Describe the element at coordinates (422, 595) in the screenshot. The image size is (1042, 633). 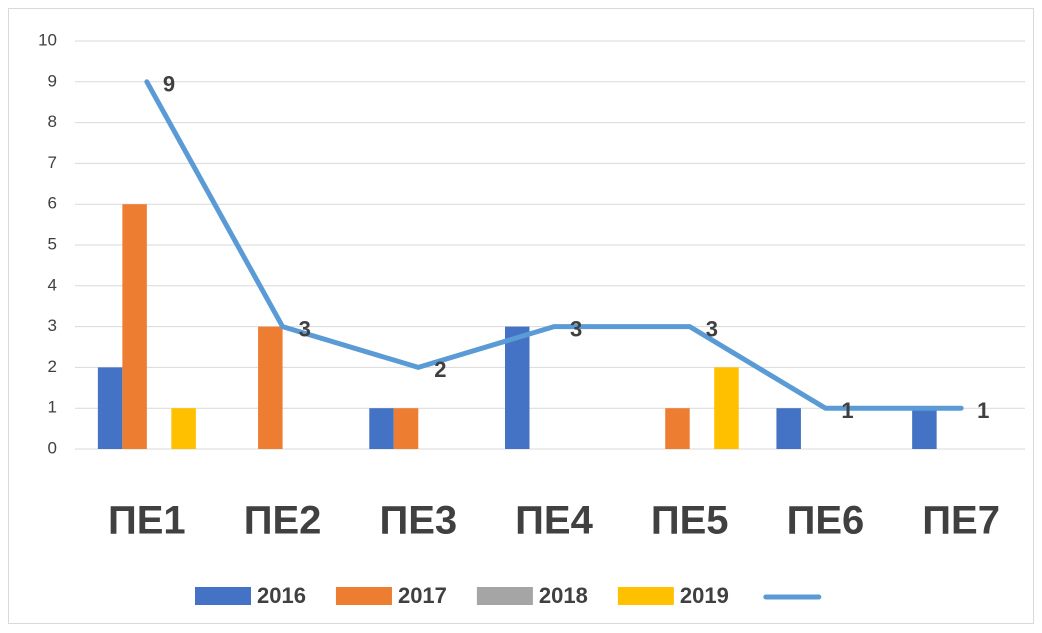
I see `legend-label: 2017` at that location.